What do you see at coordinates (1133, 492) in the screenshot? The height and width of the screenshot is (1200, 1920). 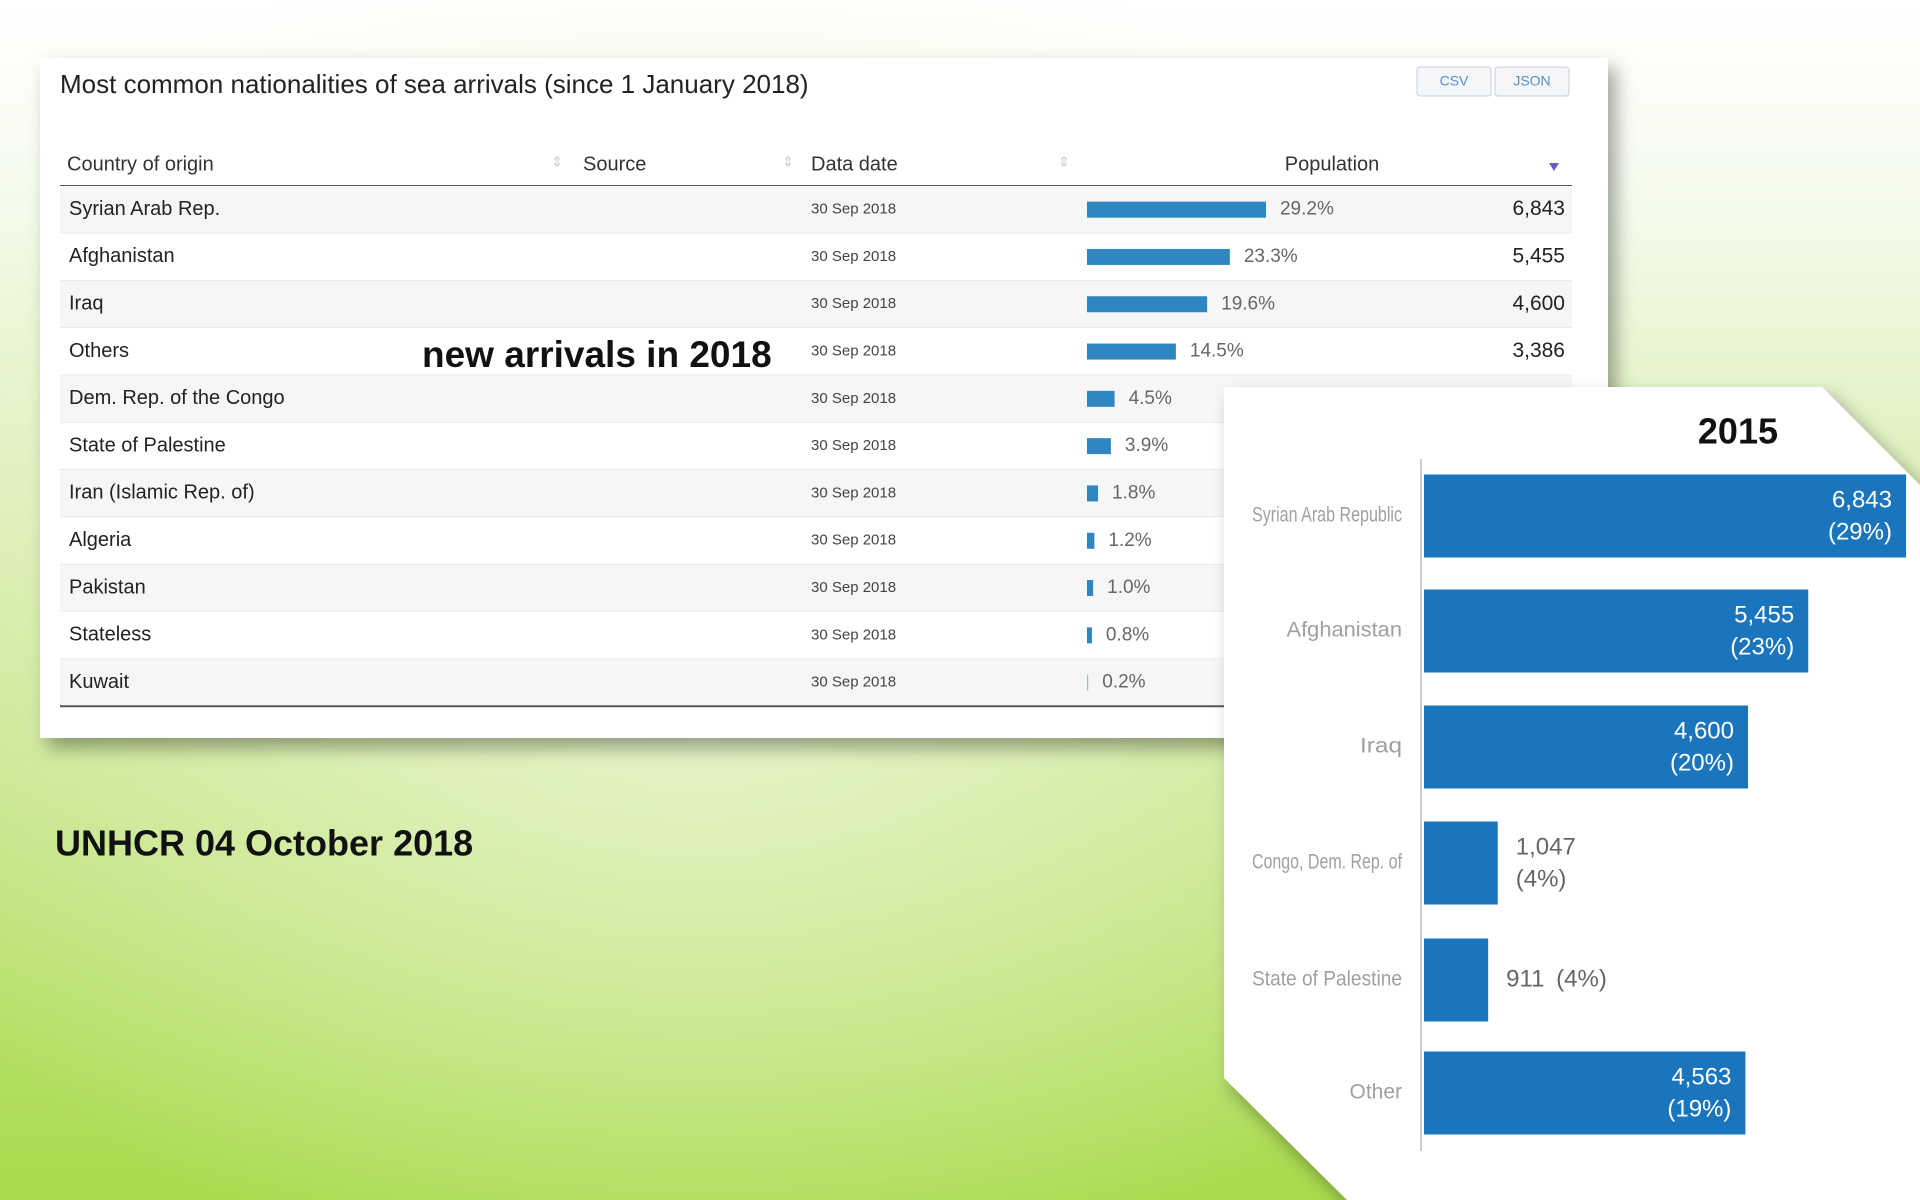 I see `share-label: 1.8%` at bounding box center [1133, 492].